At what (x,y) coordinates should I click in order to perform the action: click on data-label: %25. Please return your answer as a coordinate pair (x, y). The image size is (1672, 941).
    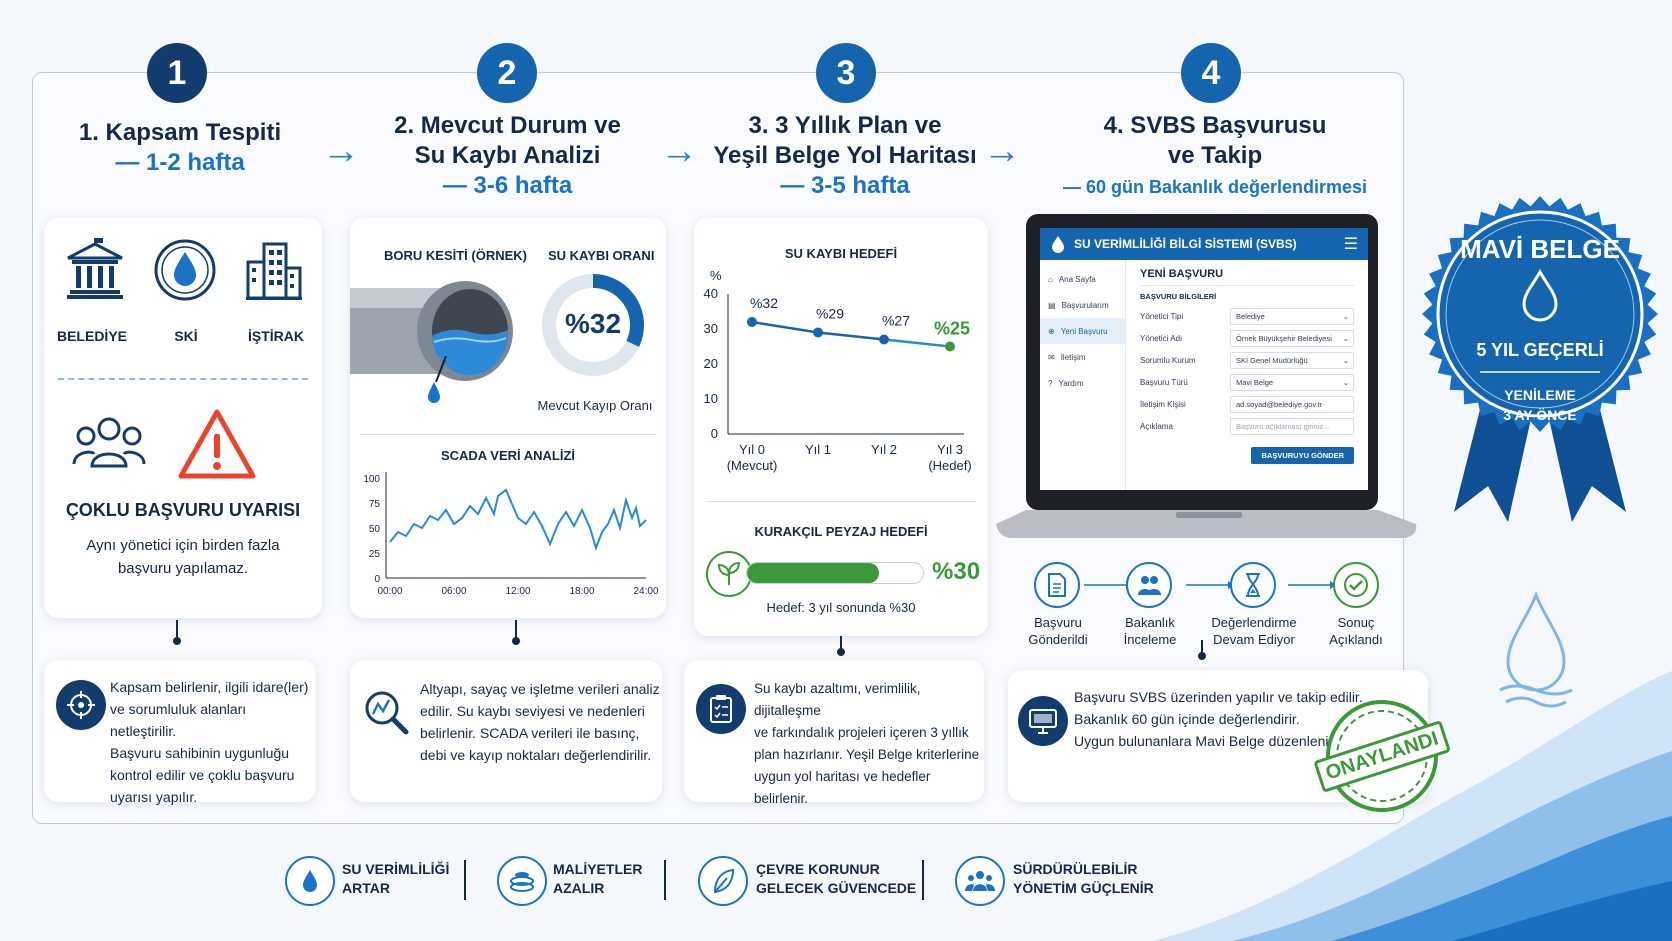
    Looking at the image, I should click on (952, 329).